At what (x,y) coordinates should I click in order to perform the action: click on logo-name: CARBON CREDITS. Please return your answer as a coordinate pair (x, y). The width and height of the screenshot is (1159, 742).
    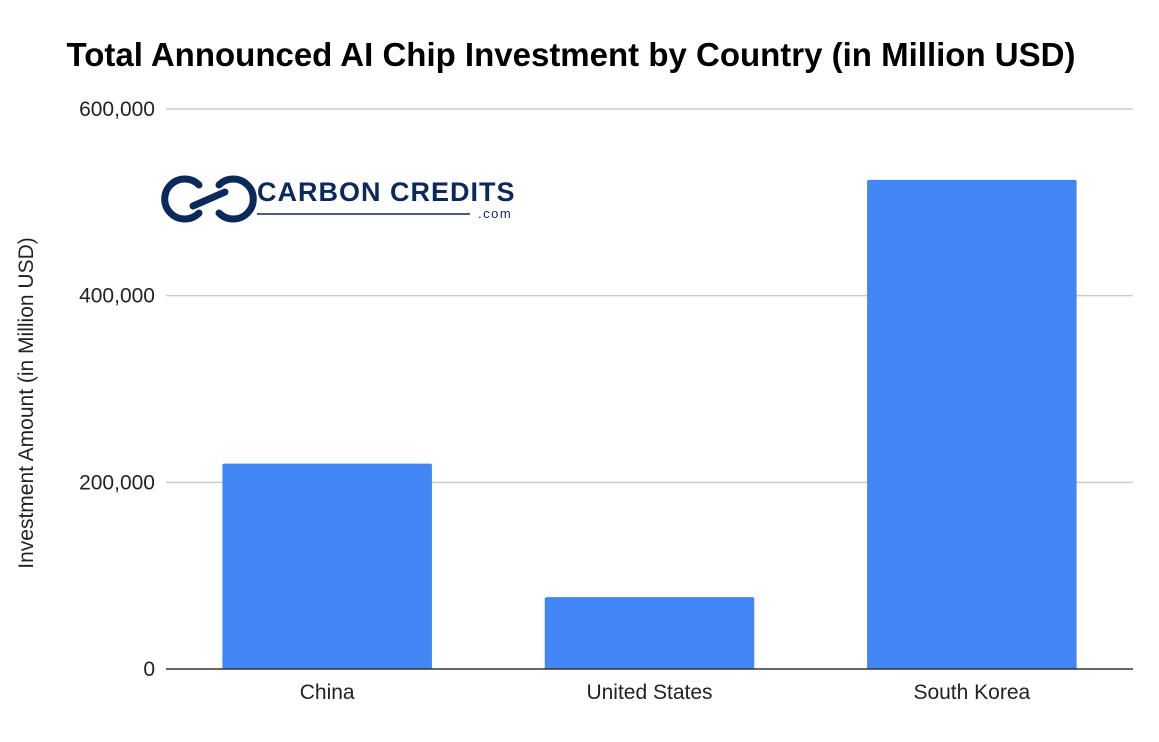
    Looking at the image, I should click on (386, 192).